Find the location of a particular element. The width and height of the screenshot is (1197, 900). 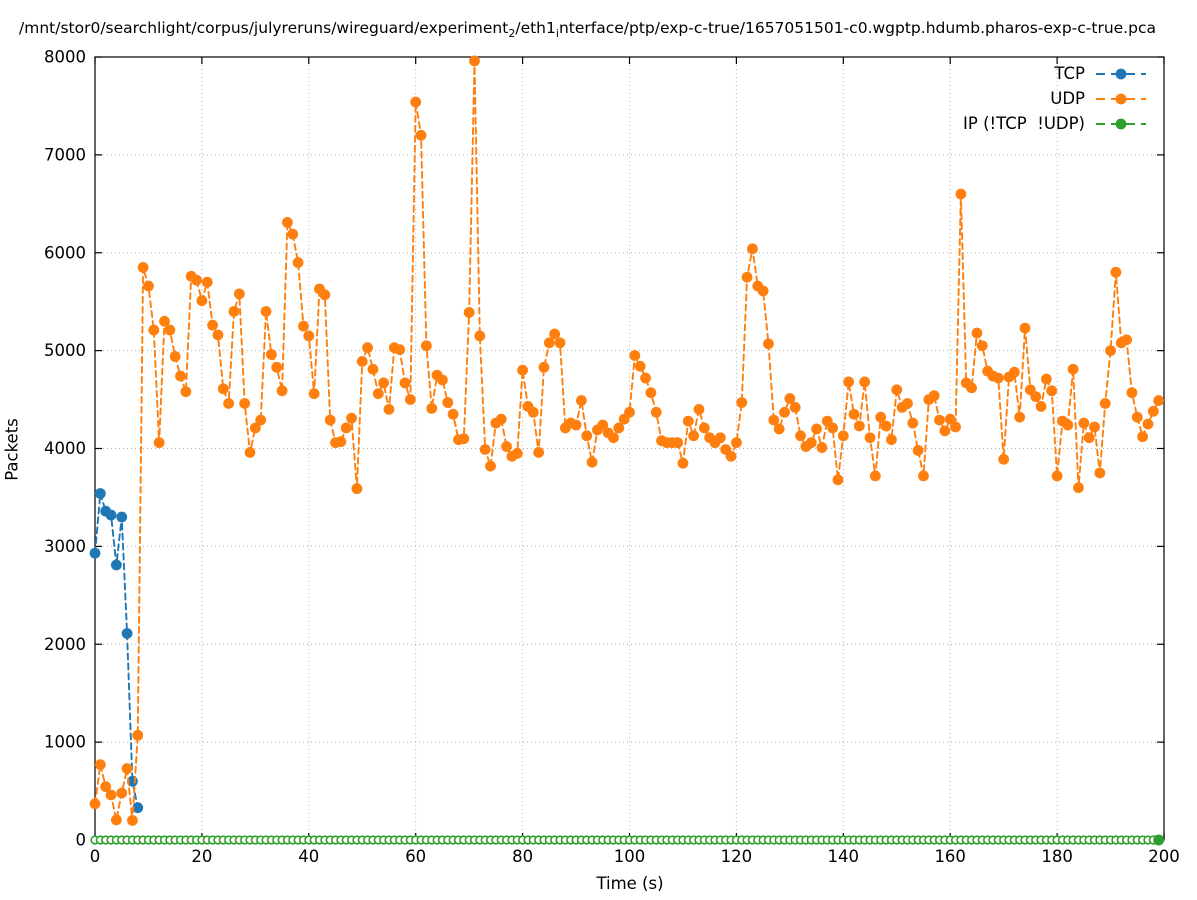

x-tick-label: 20 is located at coordinates (201, 856).